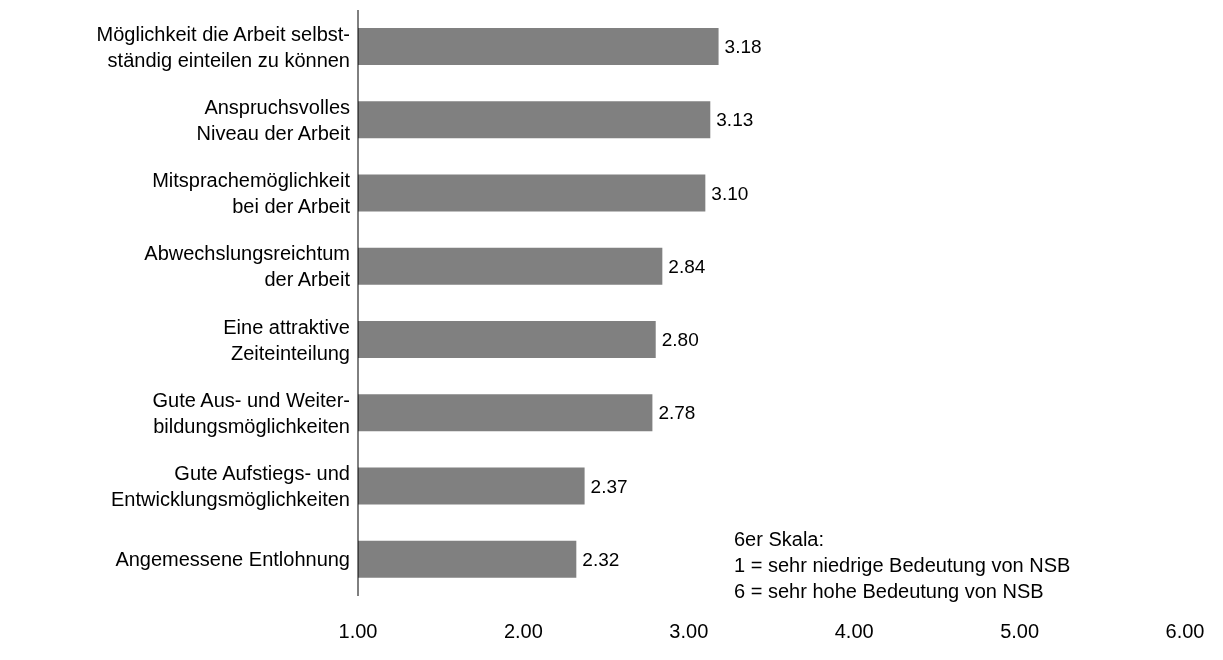 This screenshot has height=660, width=1223. I want to click on x-tick-label: 2.00, so click(523, 631).